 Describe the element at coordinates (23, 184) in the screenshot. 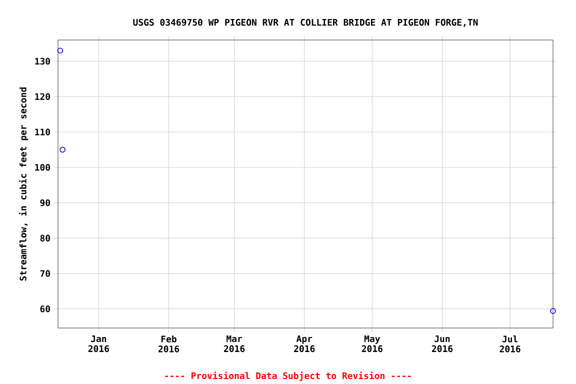

I see `y-axis-title: Streamflow, in cubic feet per second` at that location.